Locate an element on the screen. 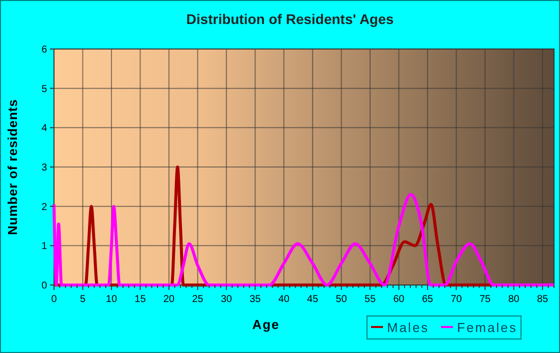 The height and width of the screenshot is (353, 560). x-tick-label: 25 is located at coordinates (198, 299).